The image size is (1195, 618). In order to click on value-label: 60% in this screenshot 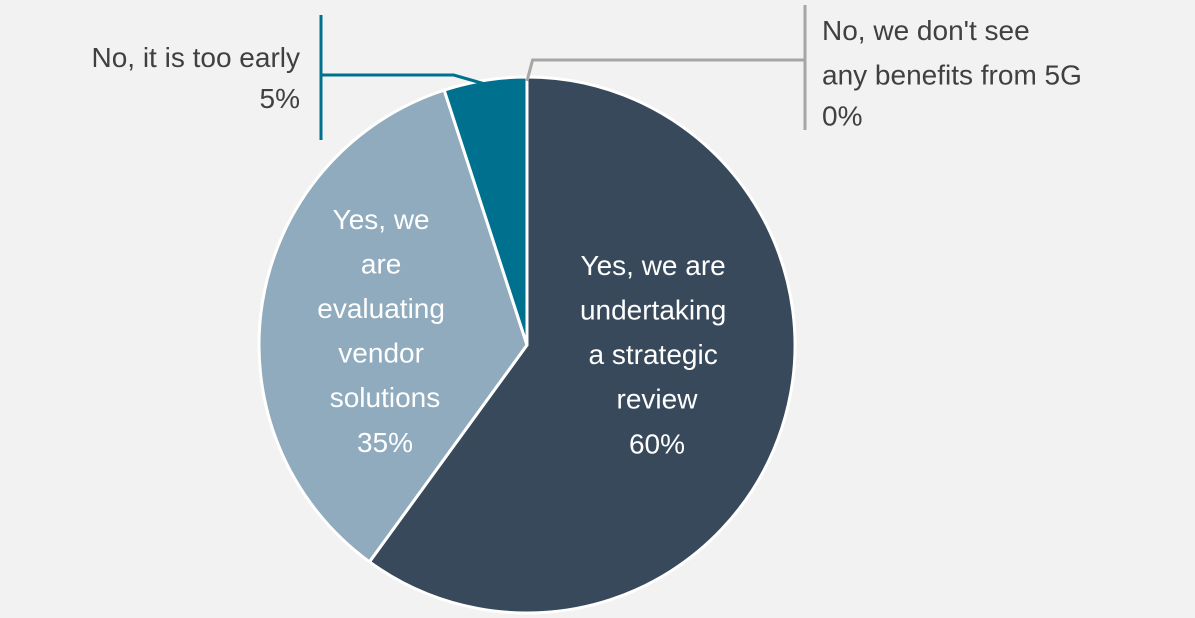, I will do `click(657, 443)`.